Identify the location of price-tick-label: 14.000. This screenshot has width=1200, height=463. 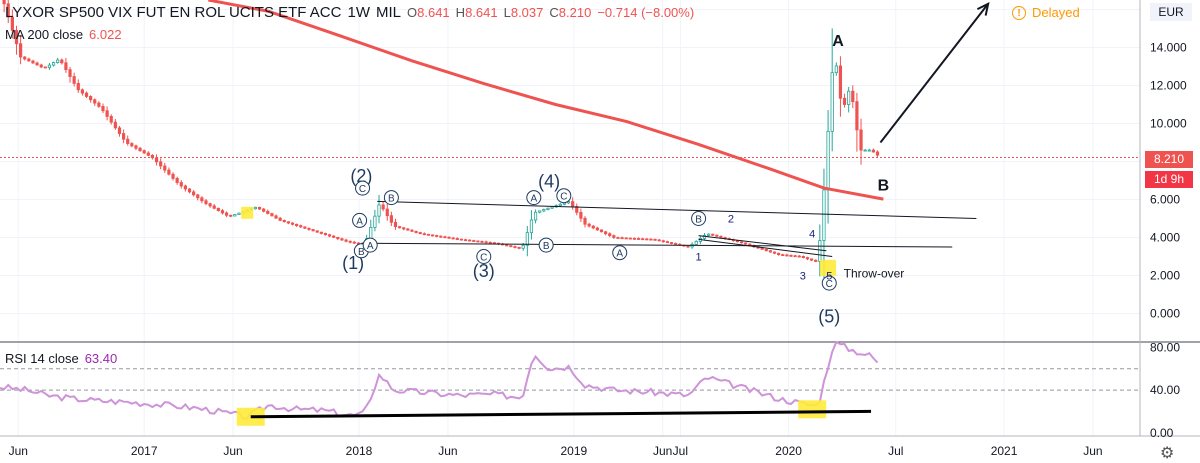
(1168, 48).